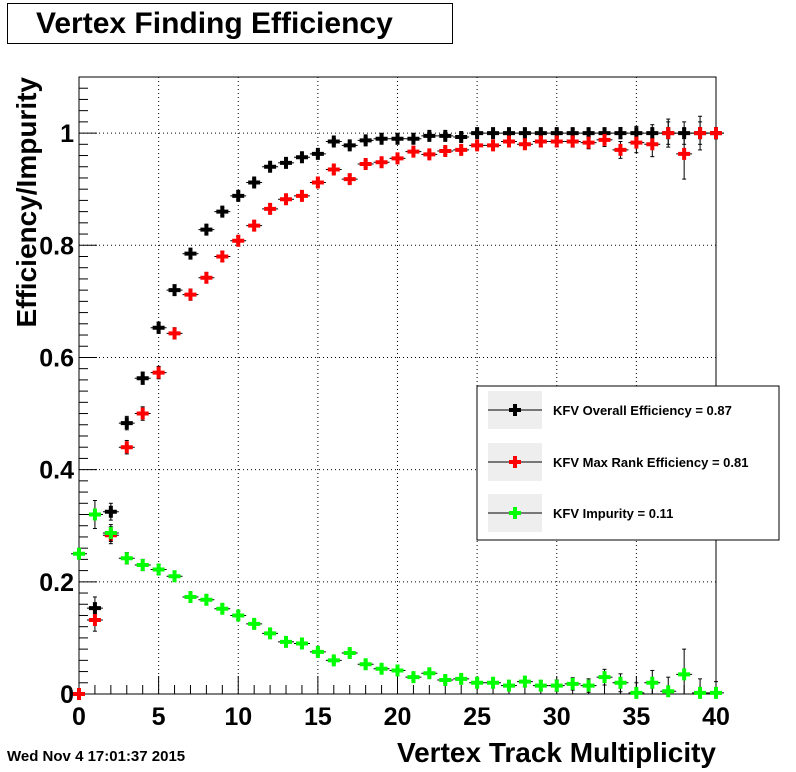 The width and height of the screenshot is (796, 772). I want to click on x-tick-label: 40, so click(716, 717).